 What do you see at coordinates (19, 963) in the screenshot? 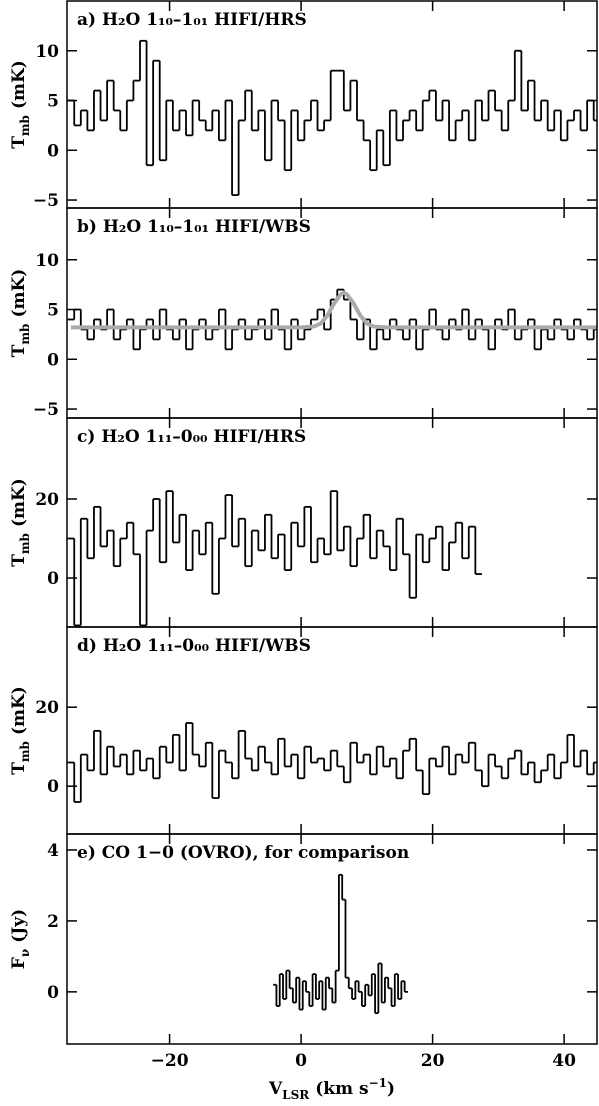
I see `y-label-main: F` at bounding box center [19, 963].